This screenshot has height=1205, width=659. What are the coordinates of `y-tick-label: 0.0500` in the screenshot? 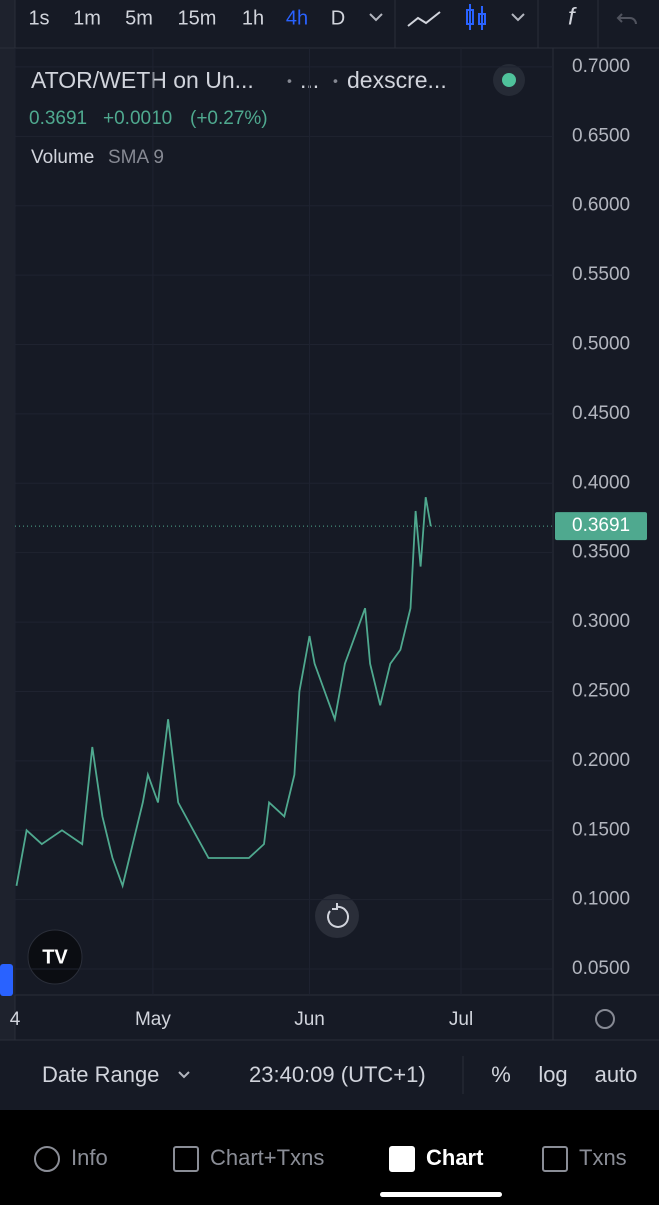 It's located at (601, 968).